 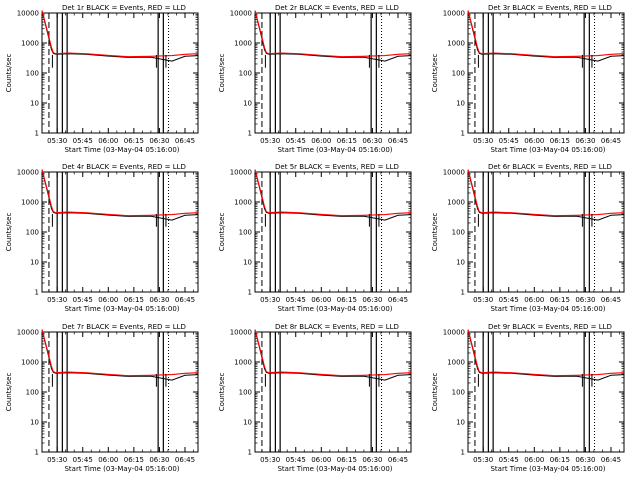 I want to click on panel-title: Det 9r BLACK = Events, RED = LLD, so click(x=550, y=327).